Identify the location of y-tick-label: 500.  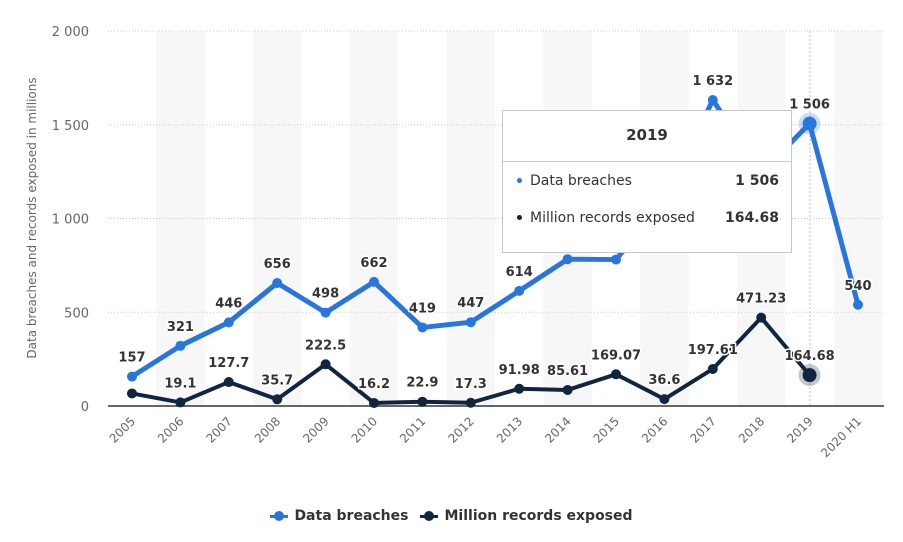
(76, 313).